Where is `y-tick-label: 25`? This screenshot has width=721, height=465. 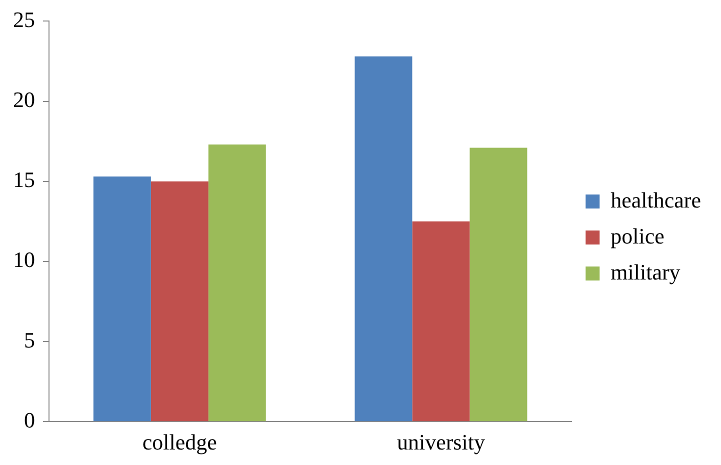
y-tick-label: 25 is located at coordinates (24, 19).